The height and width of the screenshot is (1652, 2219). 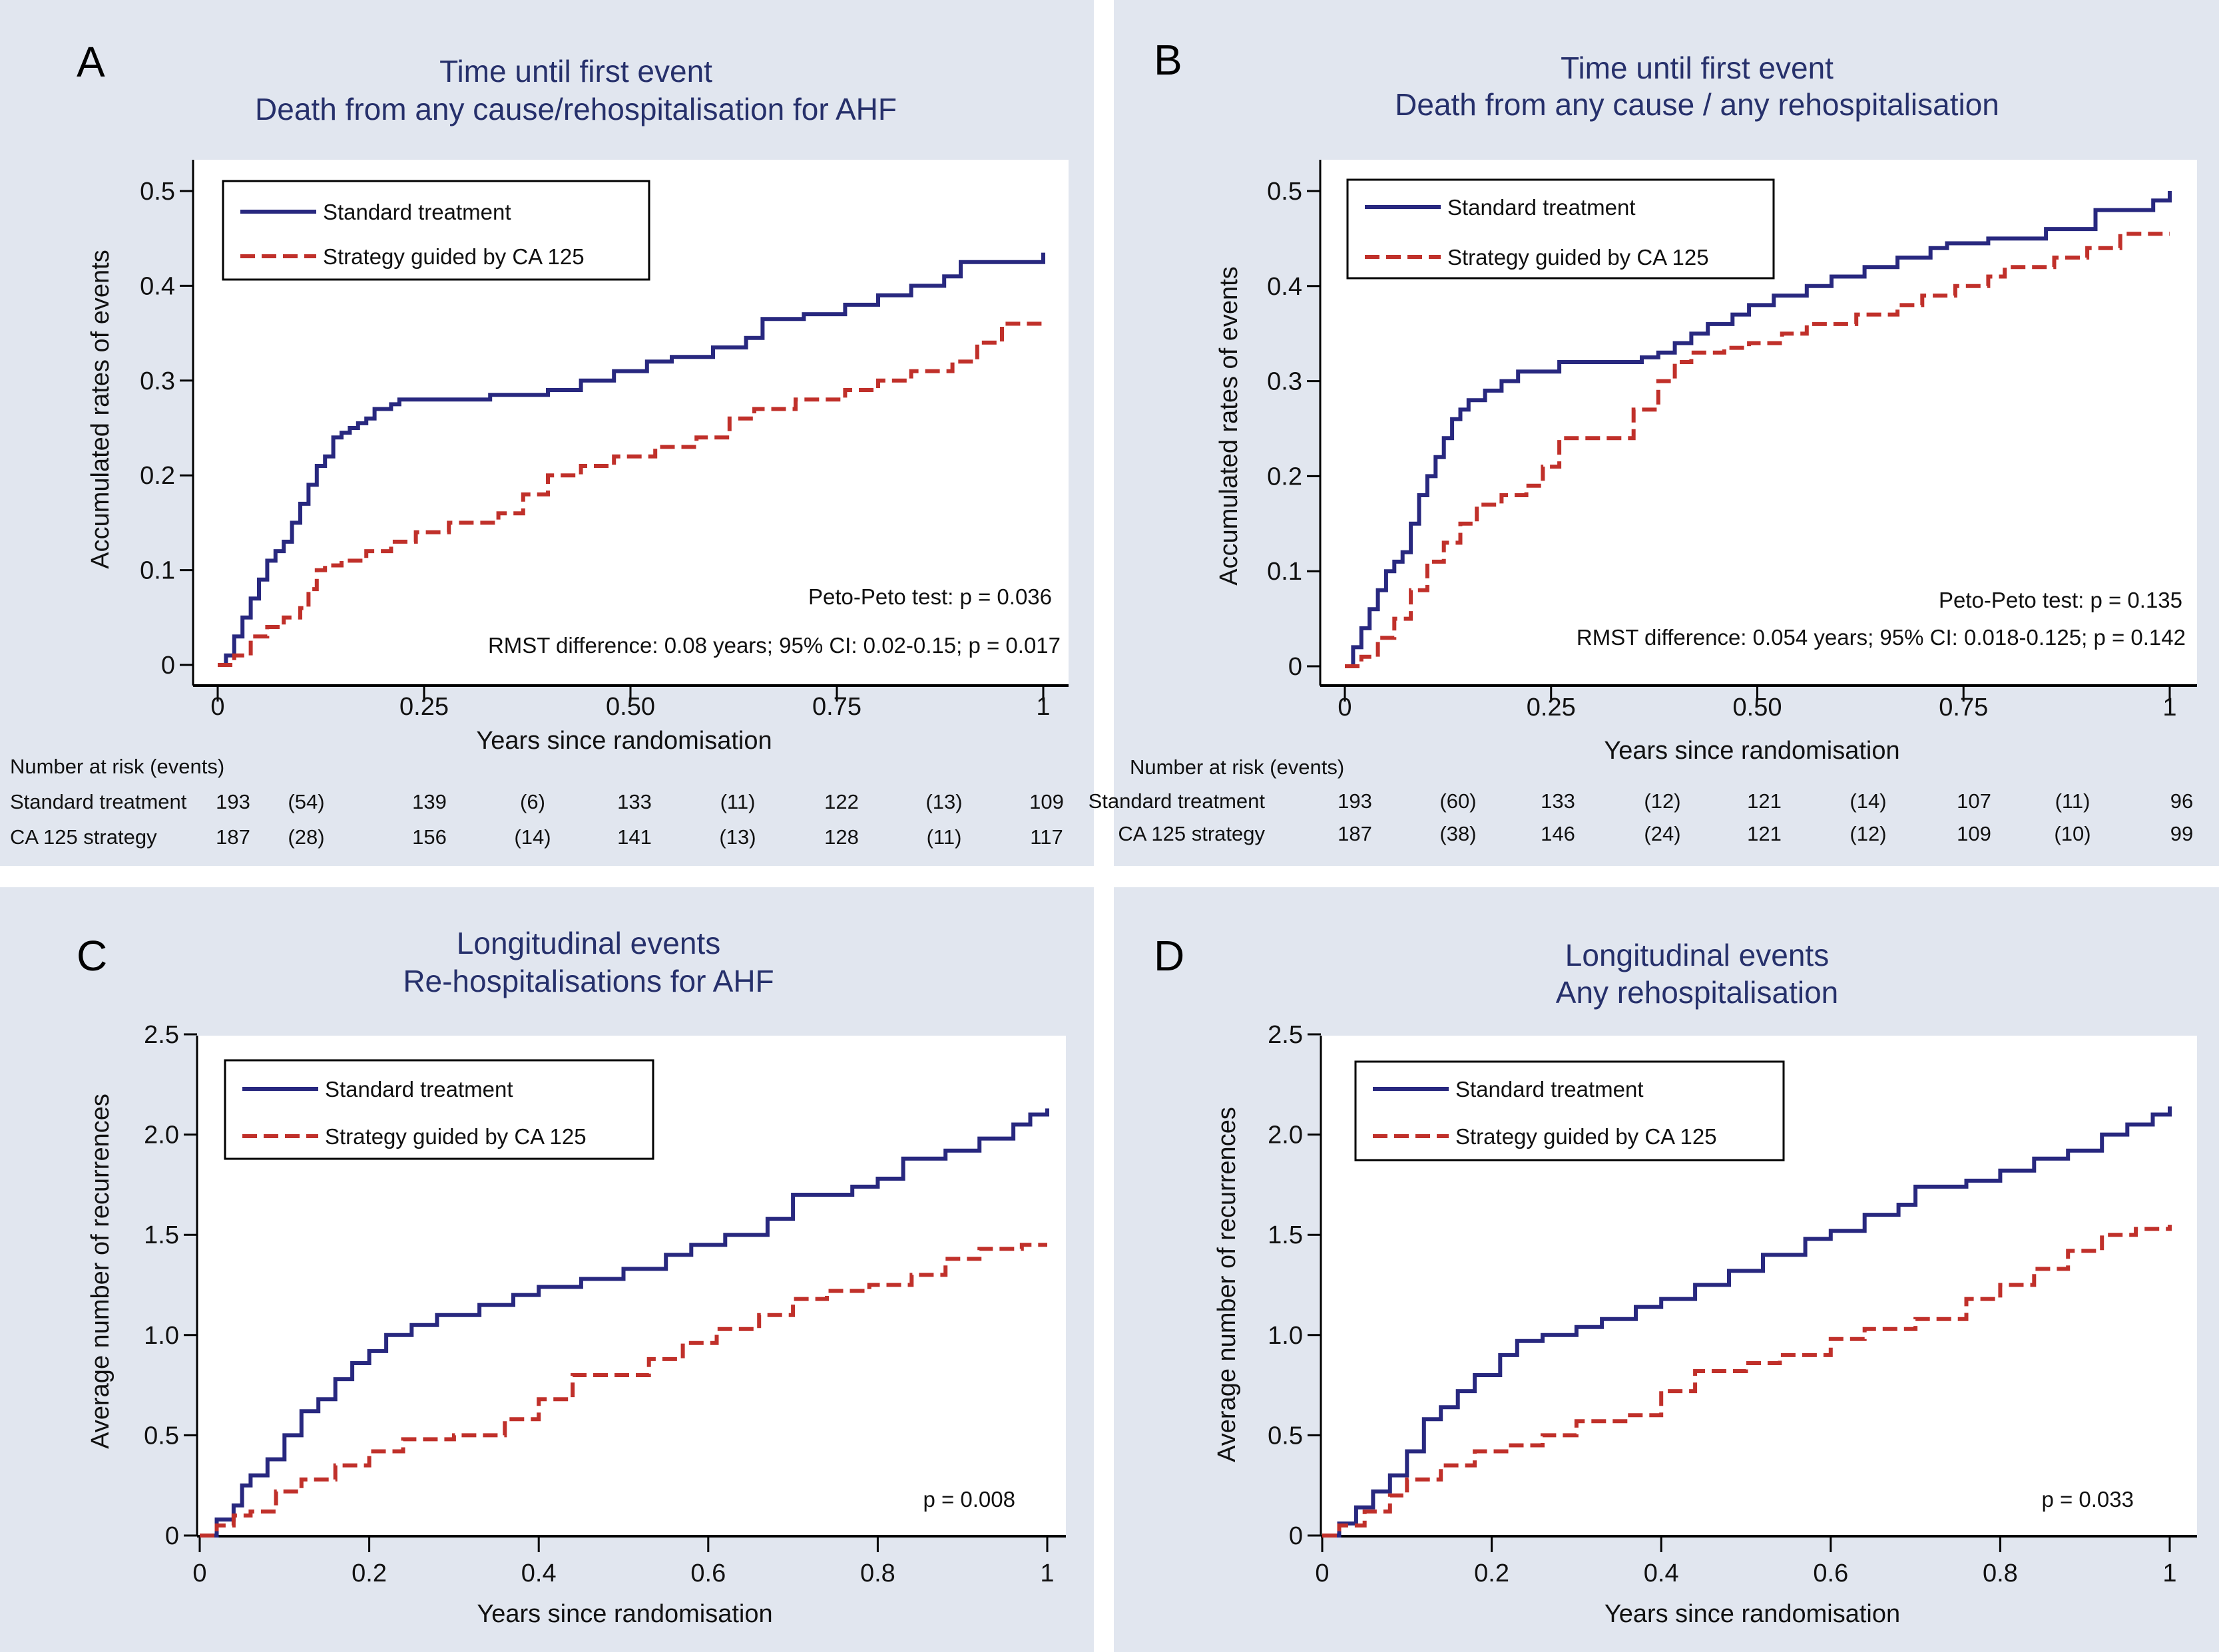 What do you see at coordinates (877, 1573) in the screenshot?
I see `x-tick-label: 0.8` at bounding box center [877, 1573].